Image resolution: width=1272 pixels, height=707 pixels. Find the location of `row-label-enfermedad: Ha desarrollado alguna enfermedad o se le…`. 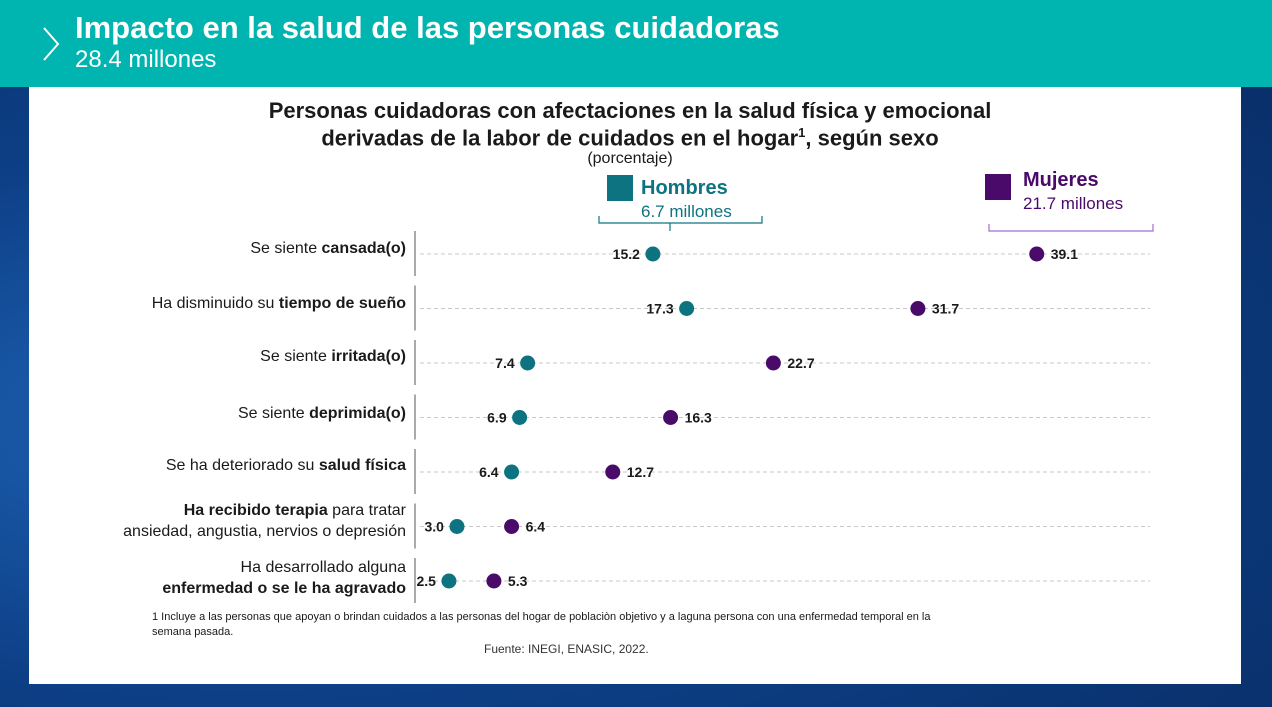

row-label-enfermedad: Ha desarrollado alguna enfermedad o se le… is located at coordinates (284, 578).